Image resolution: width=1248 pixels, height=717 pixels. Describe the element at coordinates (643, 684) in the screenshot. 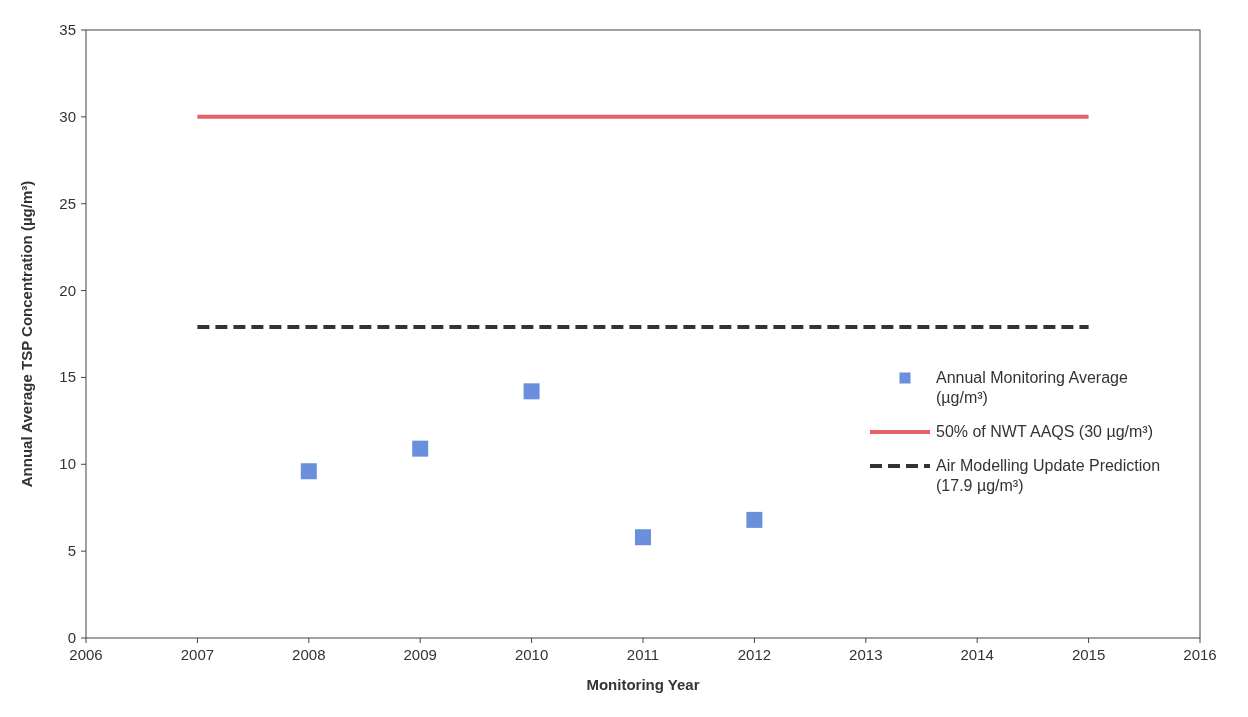

I see `x-axis-title: Monitoring Year` at that location.